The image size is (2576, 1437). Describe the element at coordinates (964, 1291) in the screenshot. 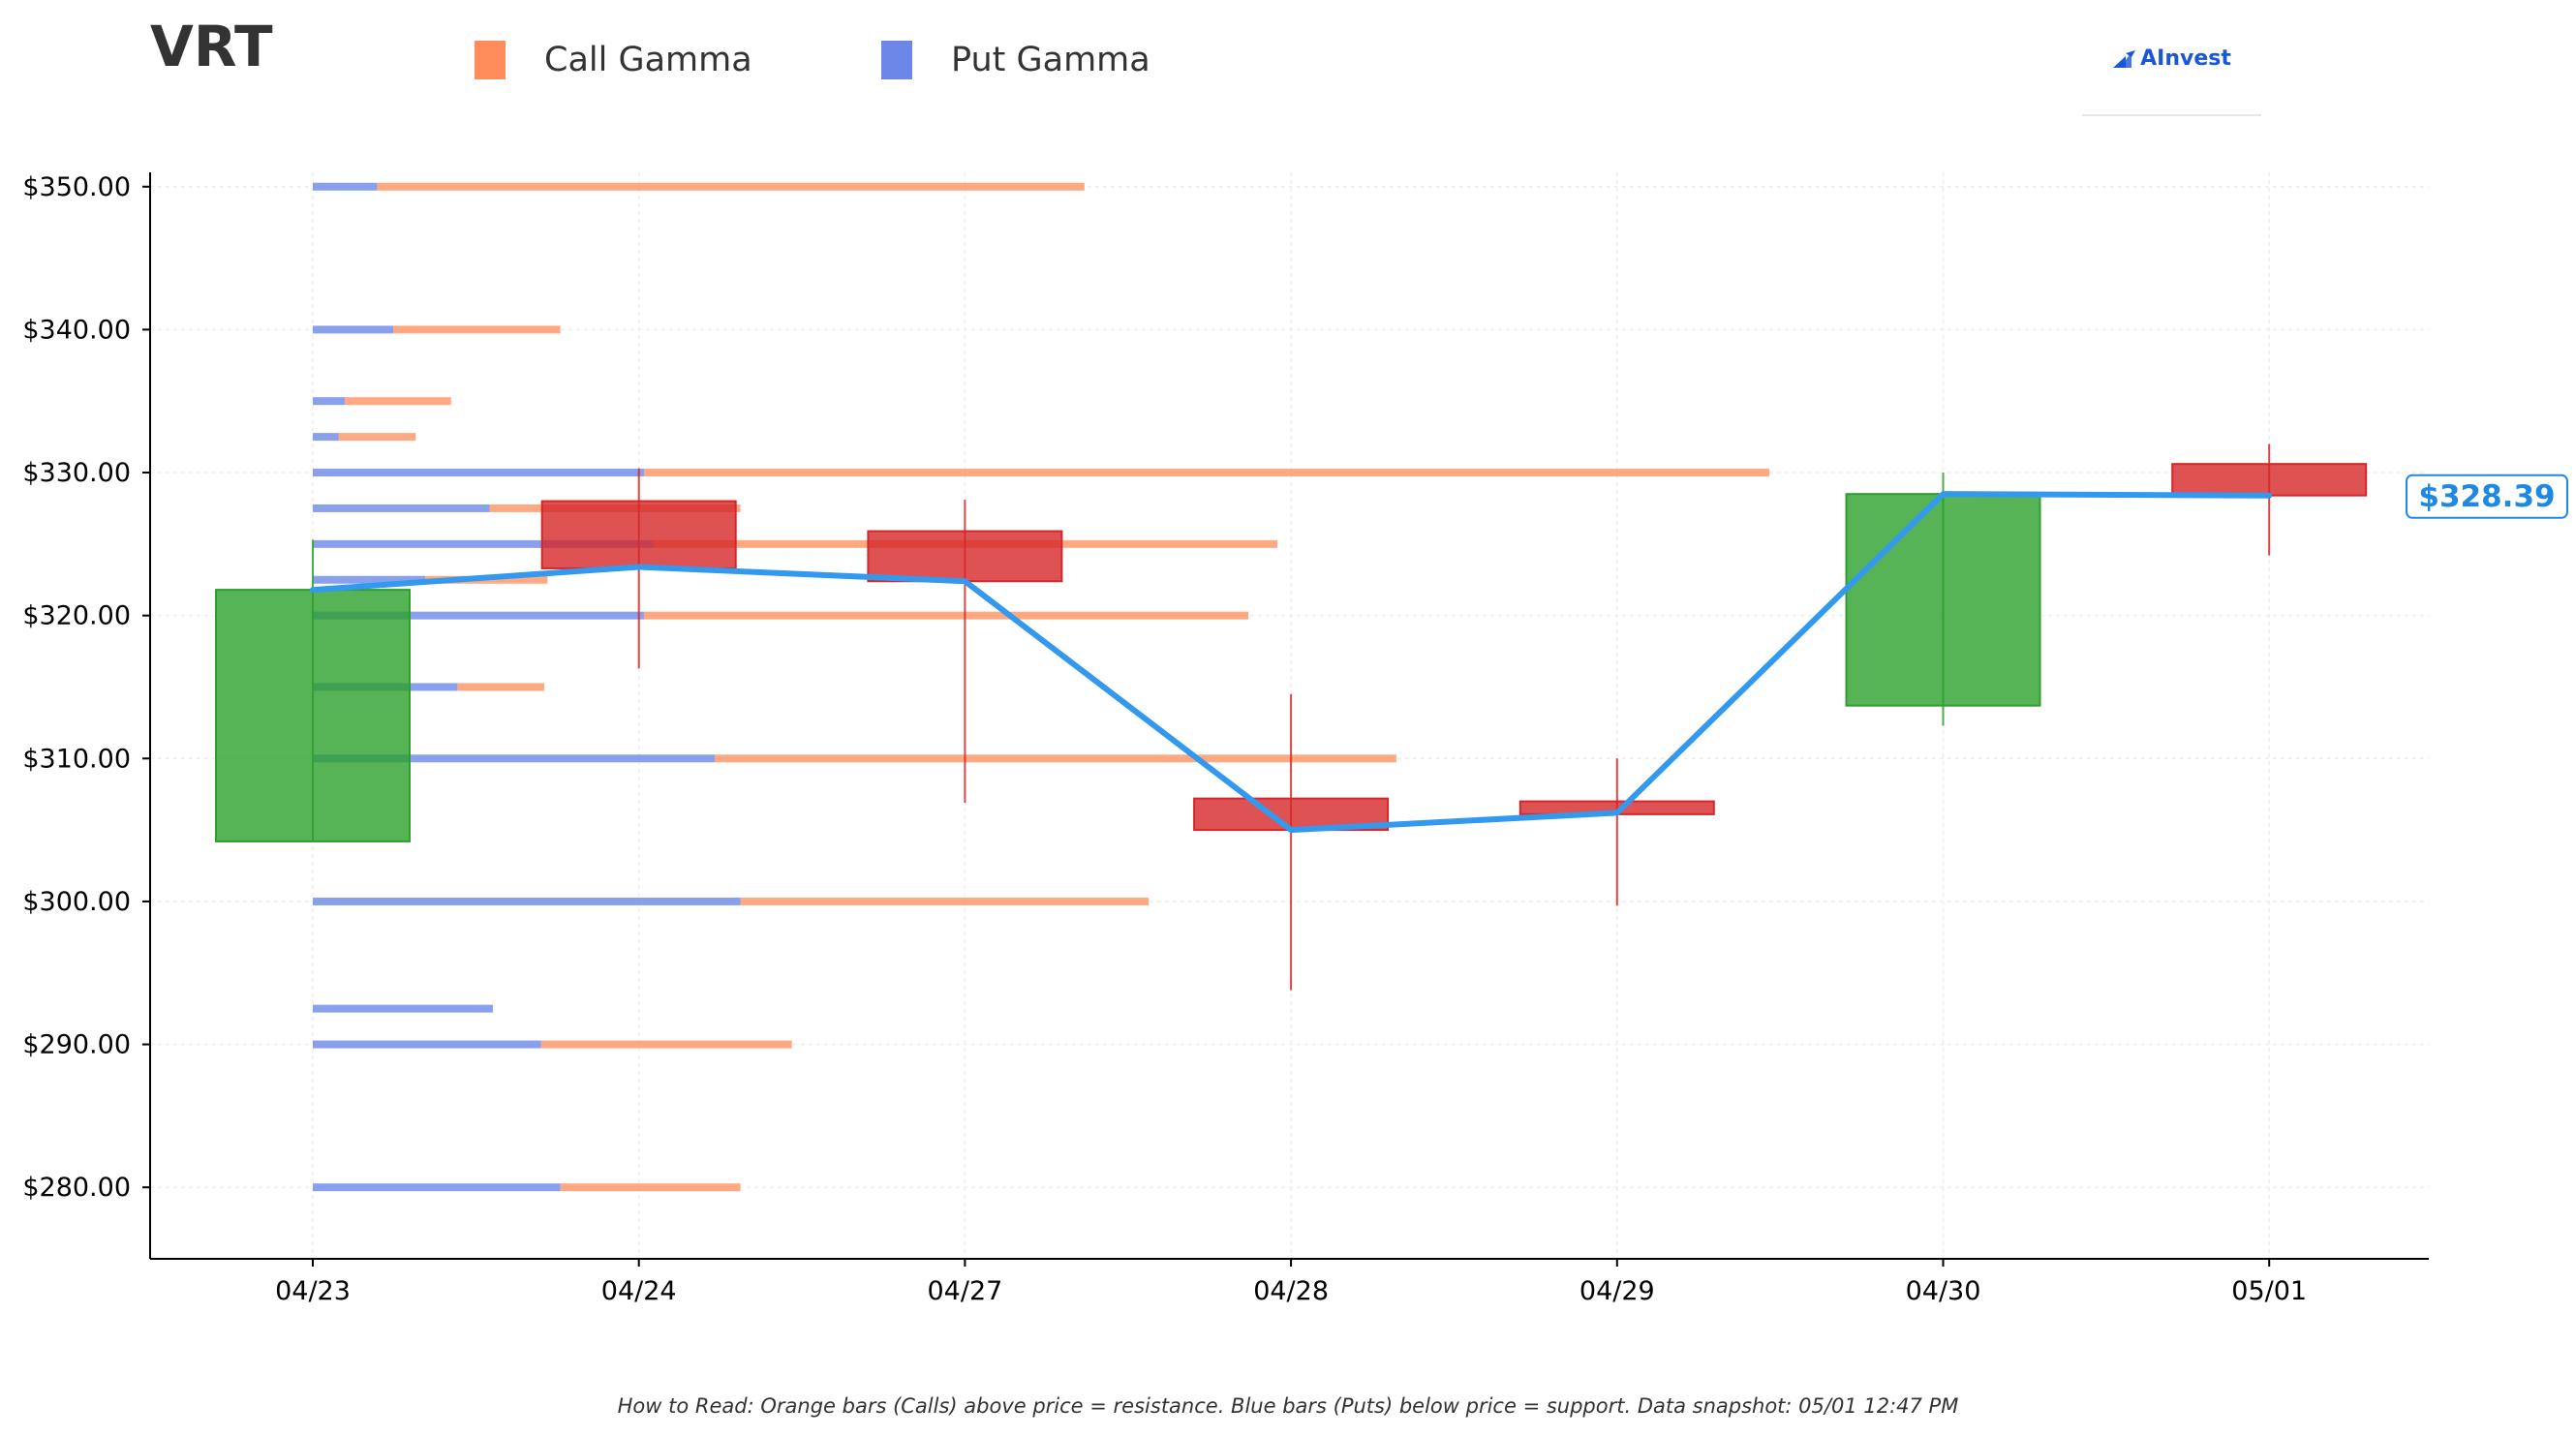

I see `x-tick-label: 04/27` at that location.